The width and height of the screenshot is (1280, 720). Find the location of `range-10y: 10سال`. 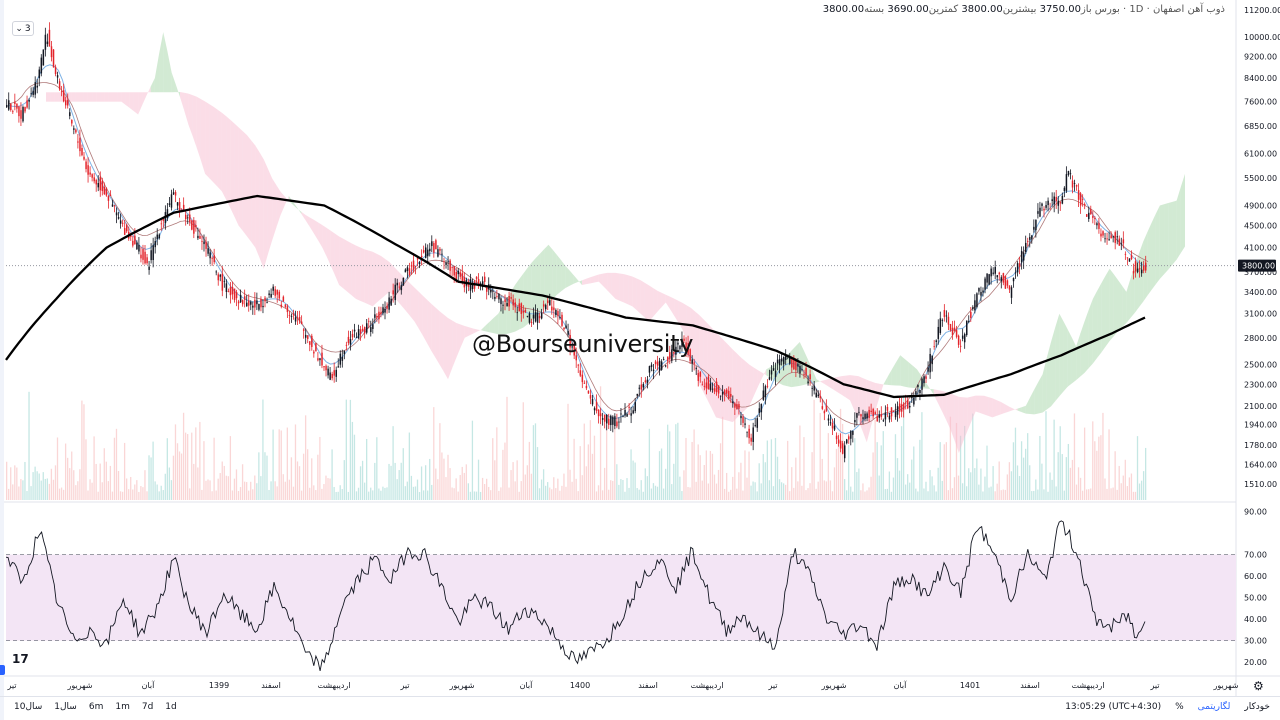

range-10y: 10سال is located at coordinates (28, 707).